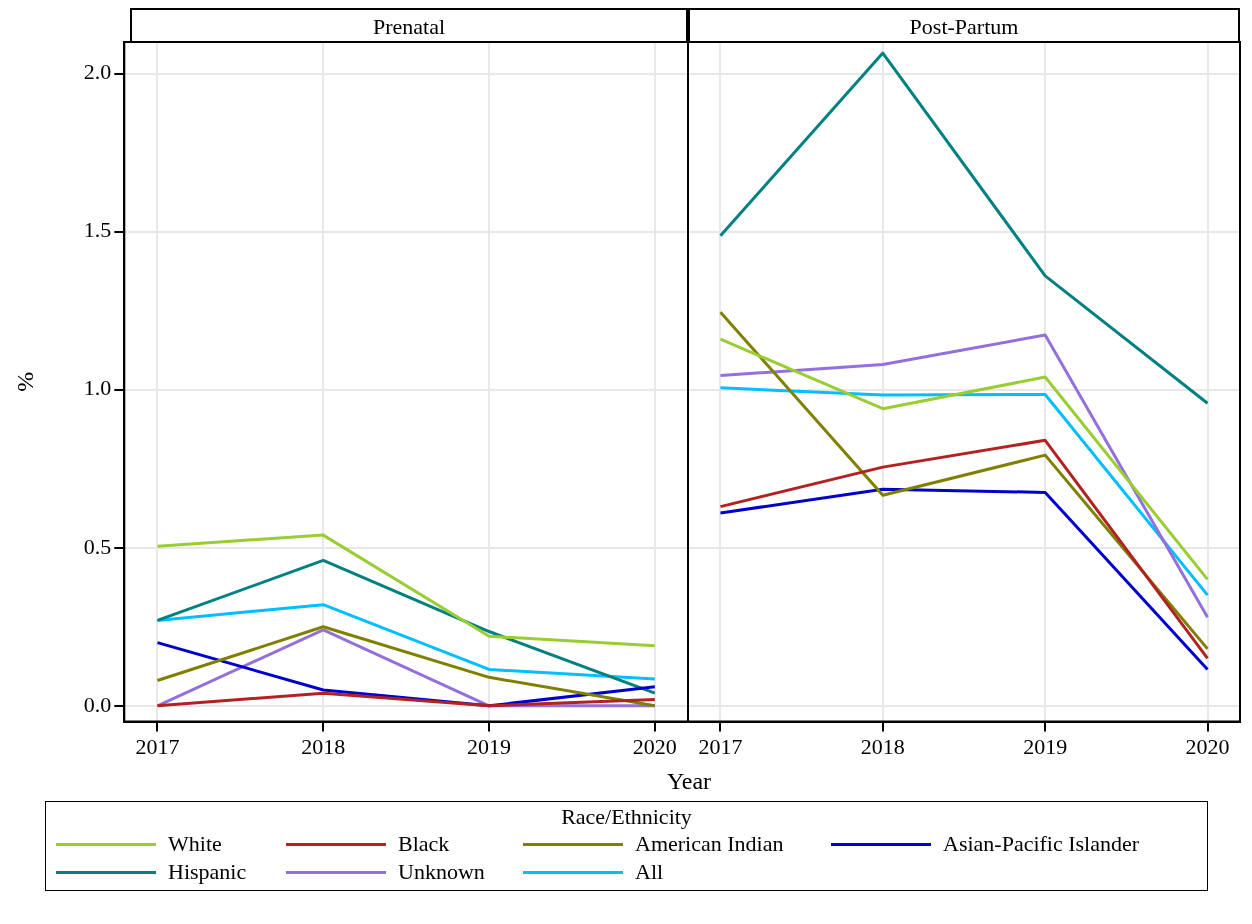 The width and height of the screenshot is (1252, 924). What do you see at coordinates (97, 230) in the screenshot?
I see `y-tick-label: 1.5` at bounding box center [97, 230].